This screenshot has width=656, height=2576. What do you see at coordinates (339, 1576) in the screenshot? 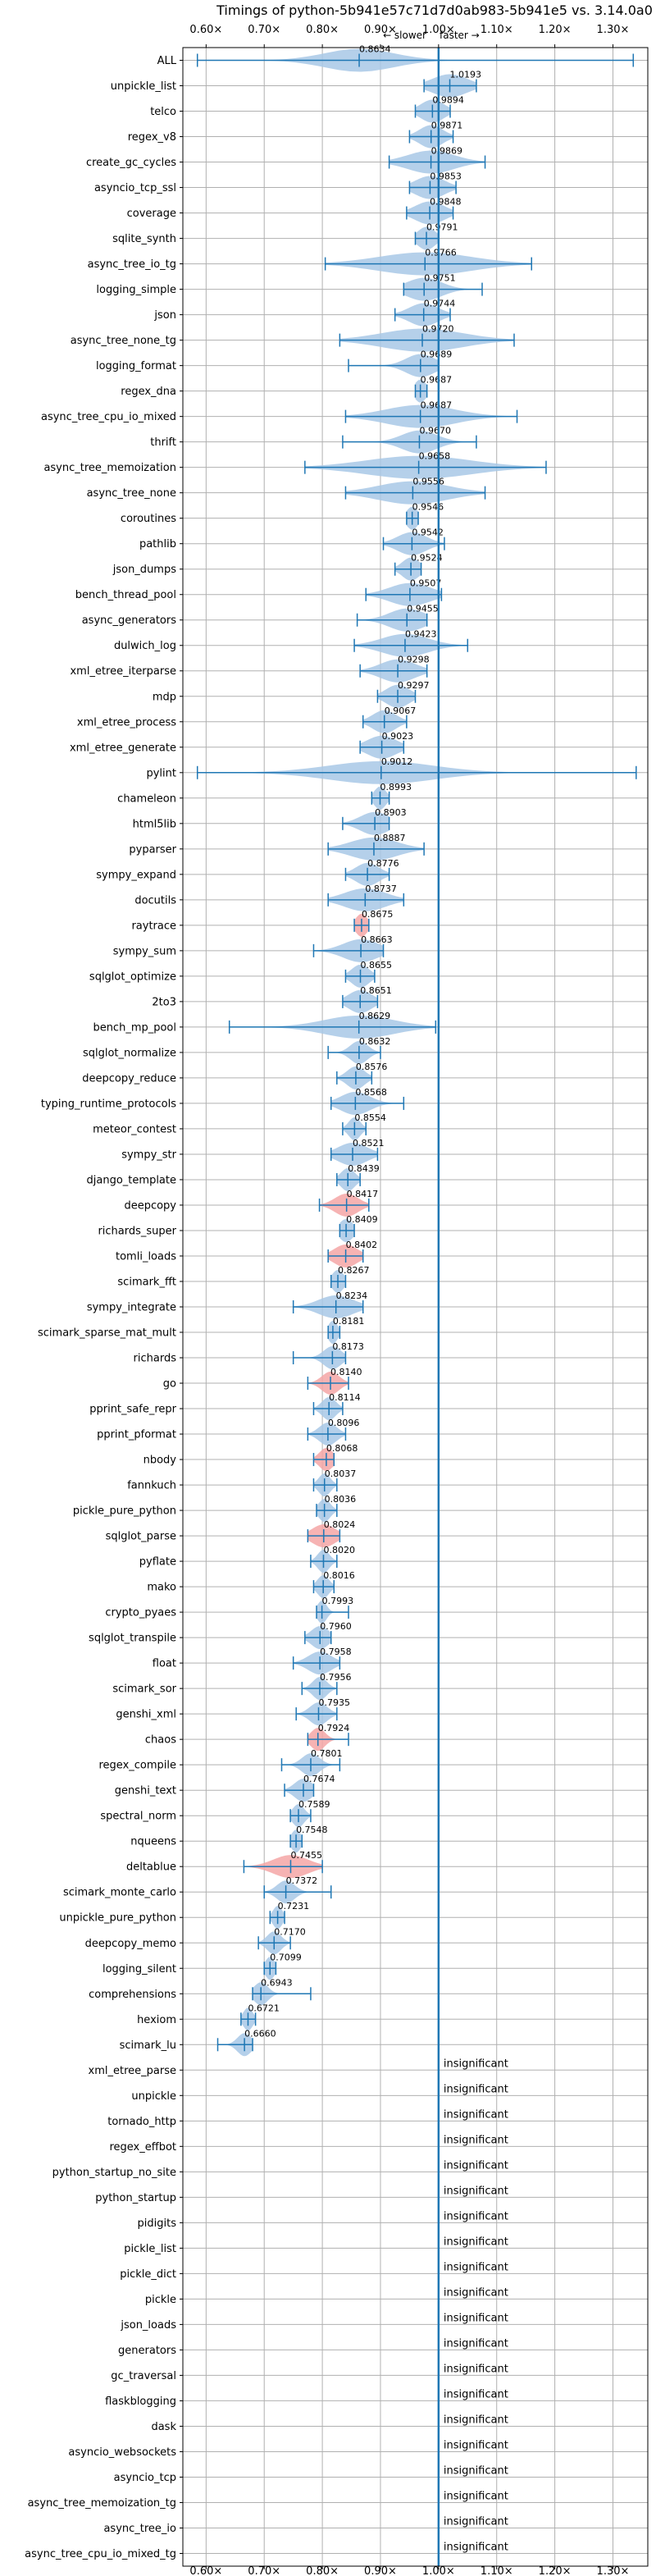
I see `value-label: 0.8016` at bounding box center [339, 1576].